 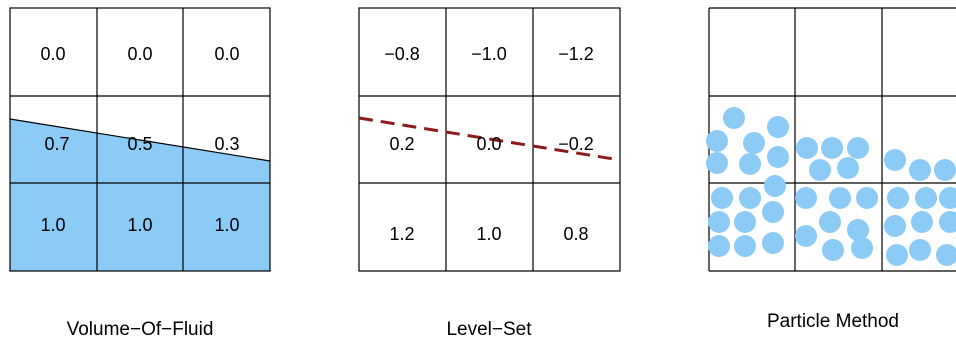 What do you see at coordinates (576, 144) in the screenshot?
I see `level-set-cell-1-2: −0.2` at bounding box center [576, 144].